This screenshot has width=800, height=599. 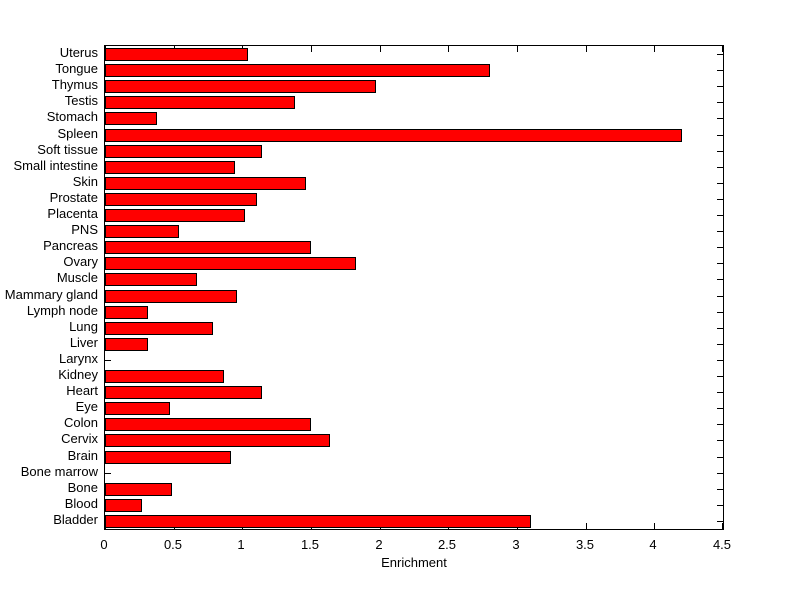 What do you see at coordinates (151, 279) in the screenshot?
I see `bar-muscle` at bounding box center [151, 279].